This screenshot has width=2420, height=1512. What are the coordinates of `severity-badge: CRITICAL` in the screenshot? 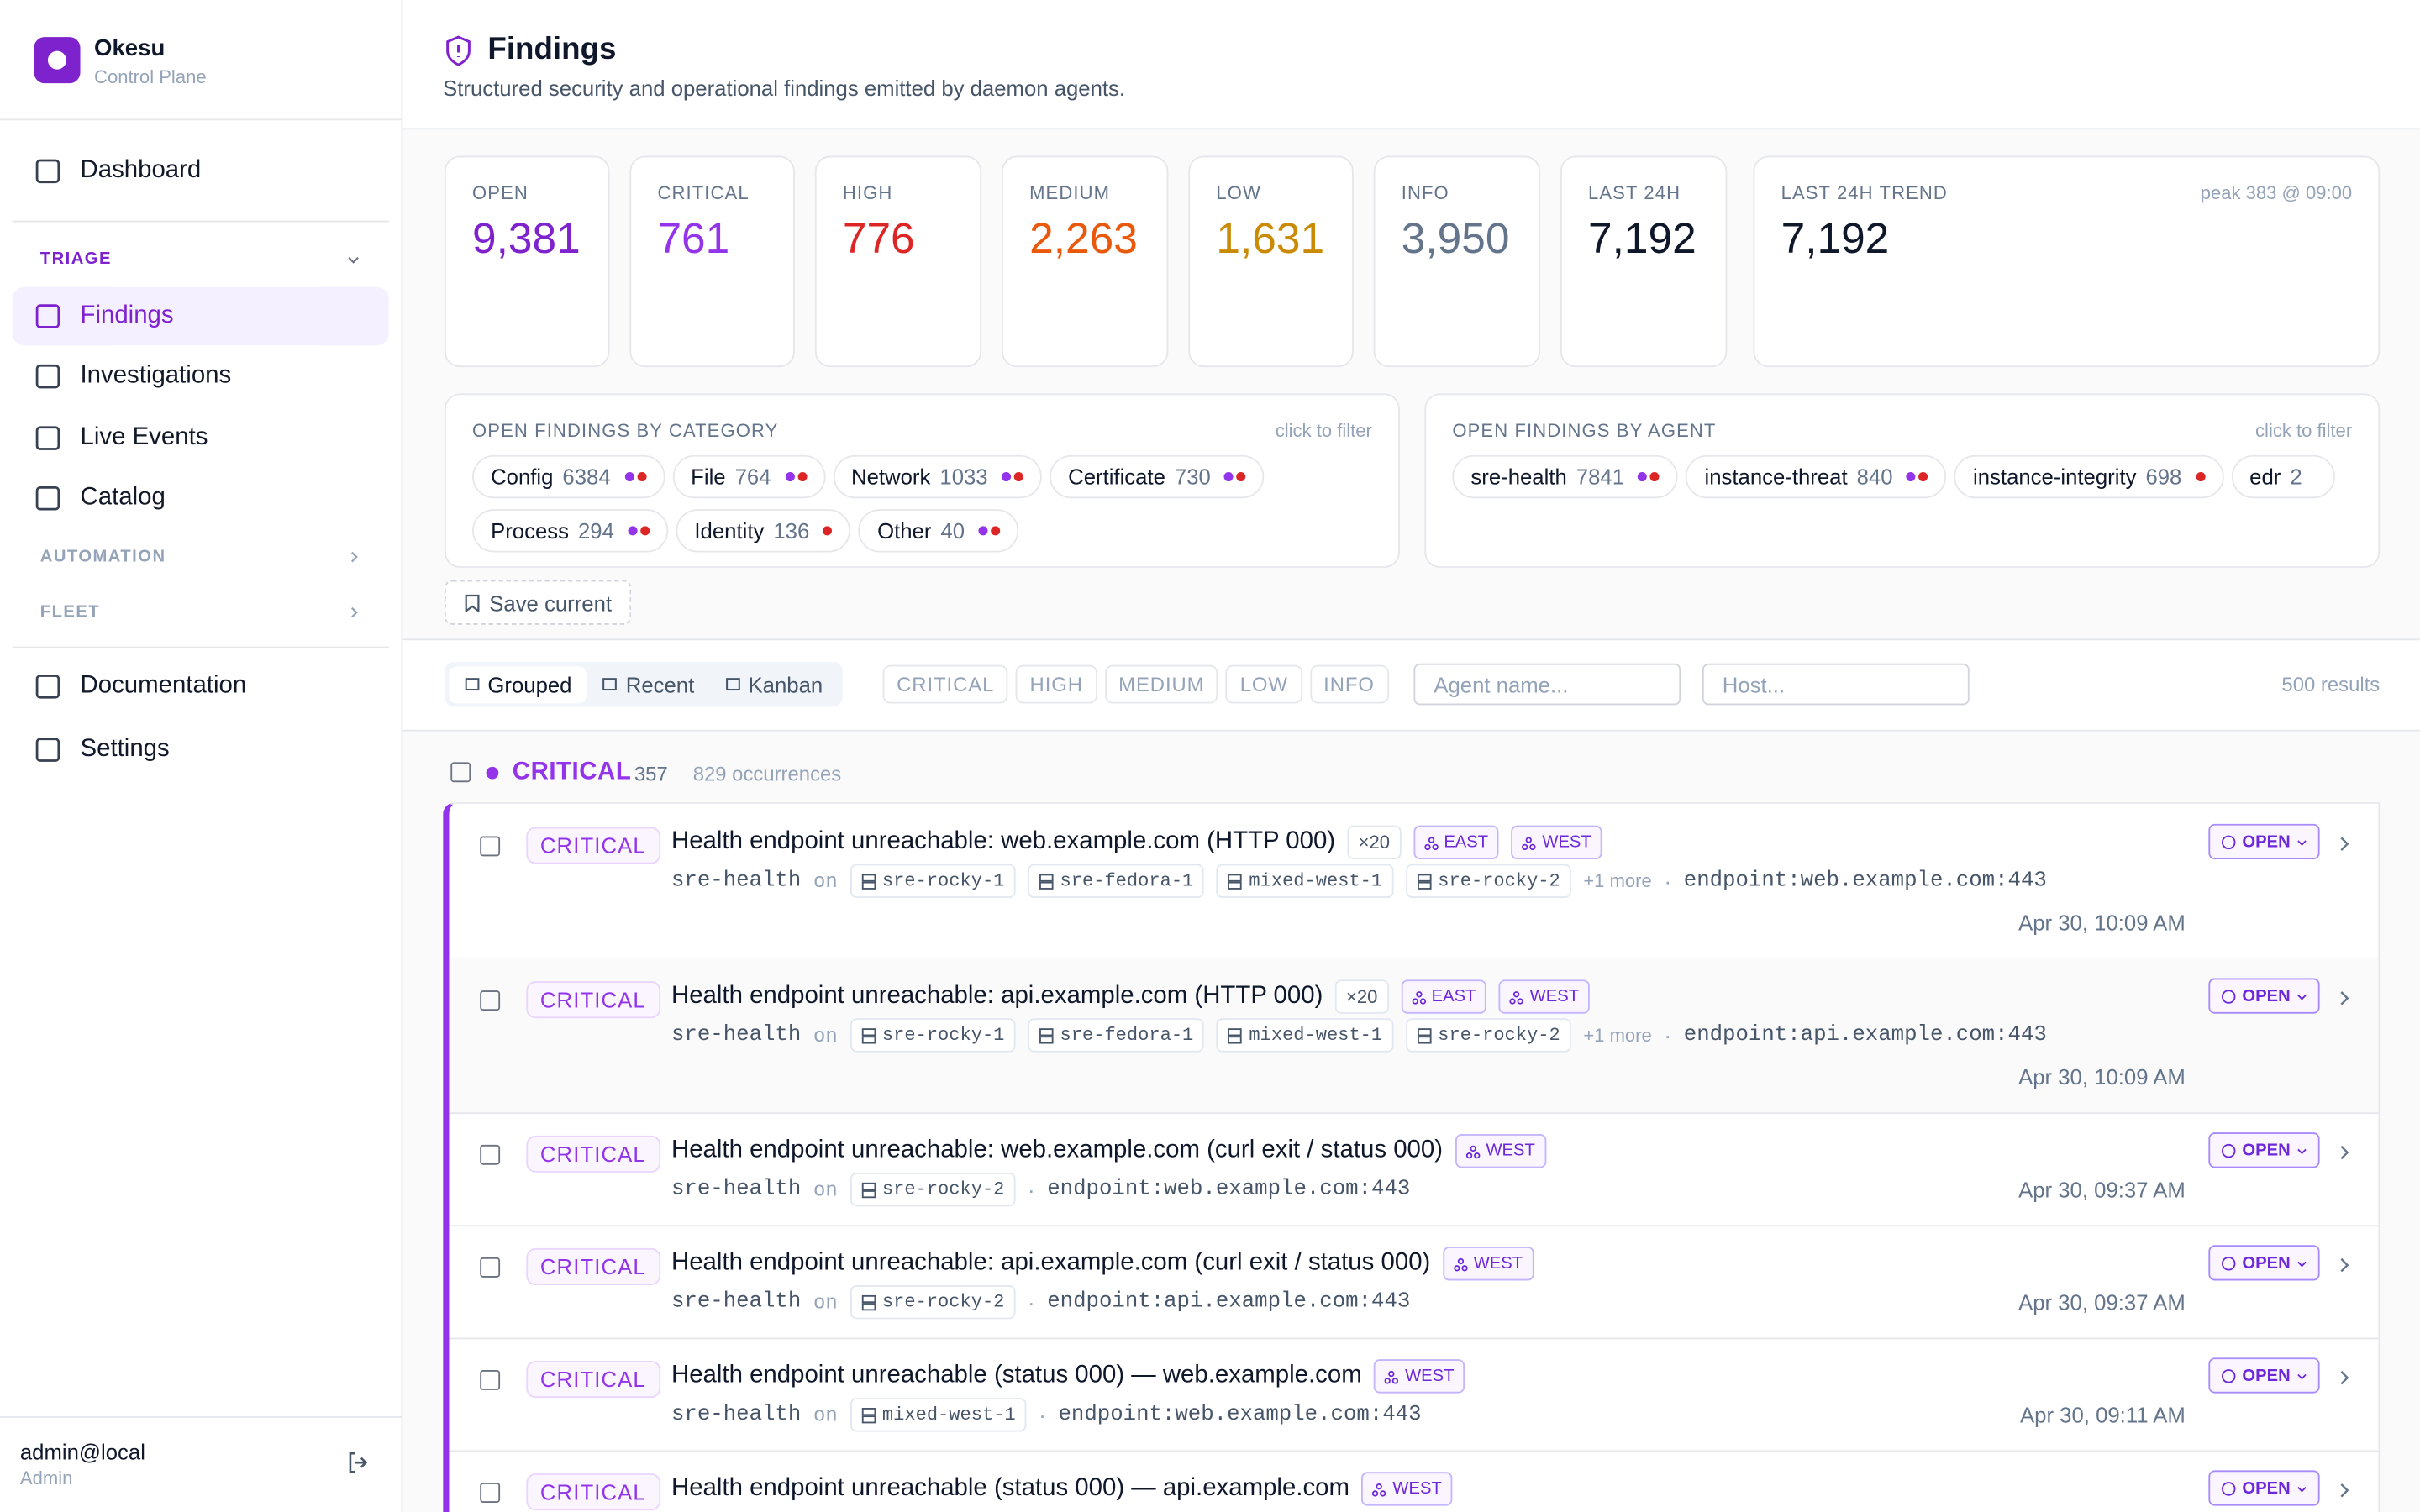 It's located at (593, 1379).